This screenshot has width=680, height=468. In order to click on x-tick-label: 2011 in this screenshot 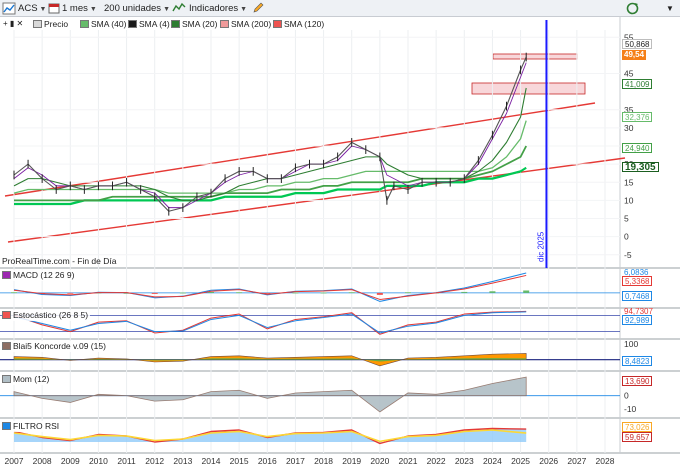, I will do `click(126, 461)`.